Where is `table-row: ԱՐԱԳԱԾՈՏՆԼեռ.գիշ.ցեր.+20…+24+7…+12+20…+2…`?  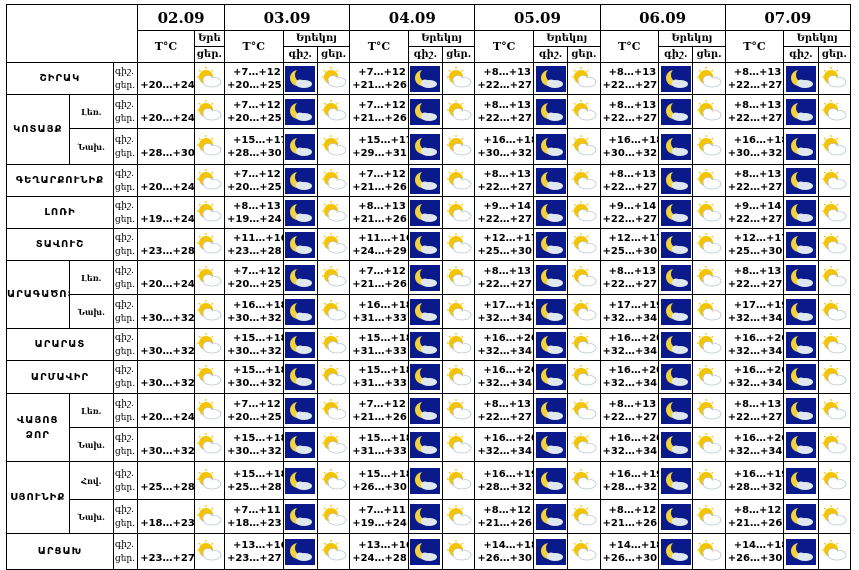 table-row: ԱՐԱԳԱԾՈՏՆԼեռ.գիշ.ցեր.+20…+24+7…+12+20…+2… is located at coordinates (429, 294).